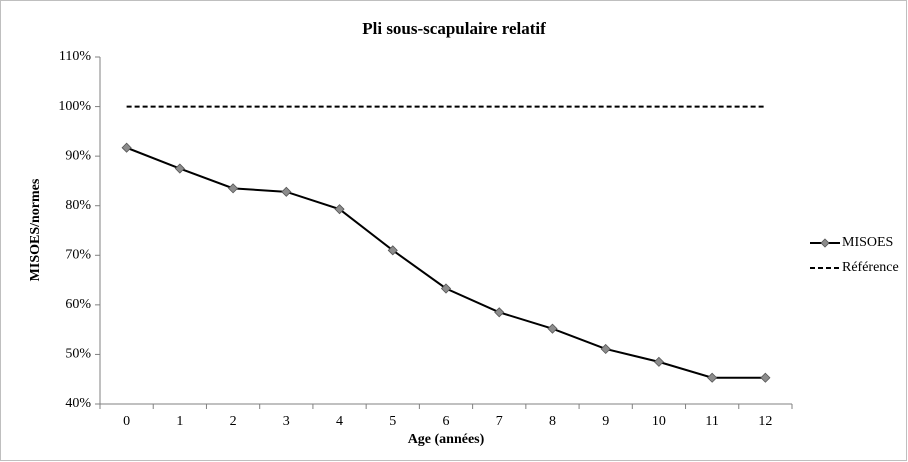 Image resolution: width=908 pixels, height=462 pixels. What do you see at coordinates (78, 155) in the screenshot?
I see `y-tick-label: 90%` at bounding box center [78, 155].